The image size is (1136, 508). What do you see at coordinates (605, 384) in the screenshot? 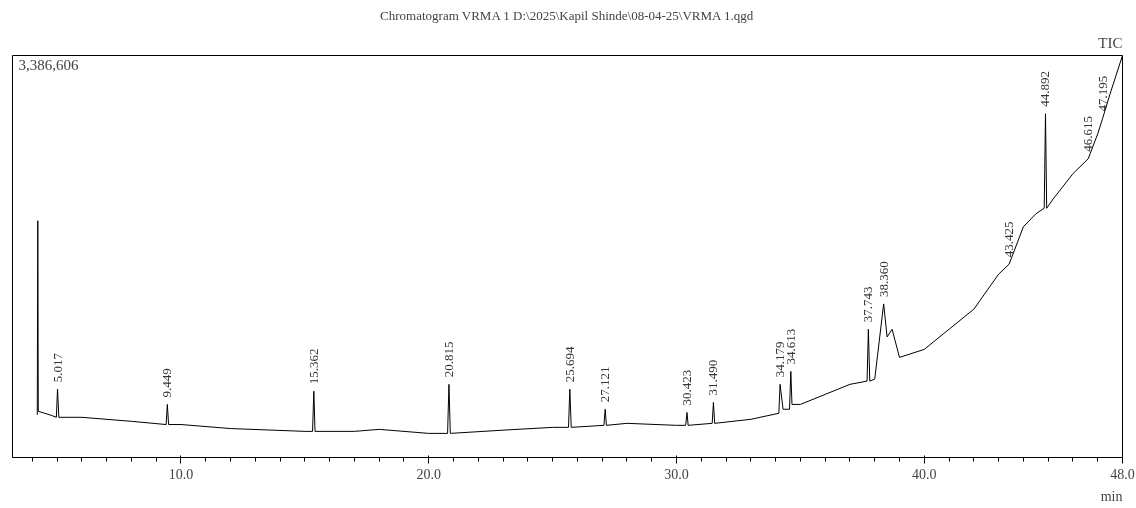
I see `annotation: 27.121` at bounding box center [605, 384].